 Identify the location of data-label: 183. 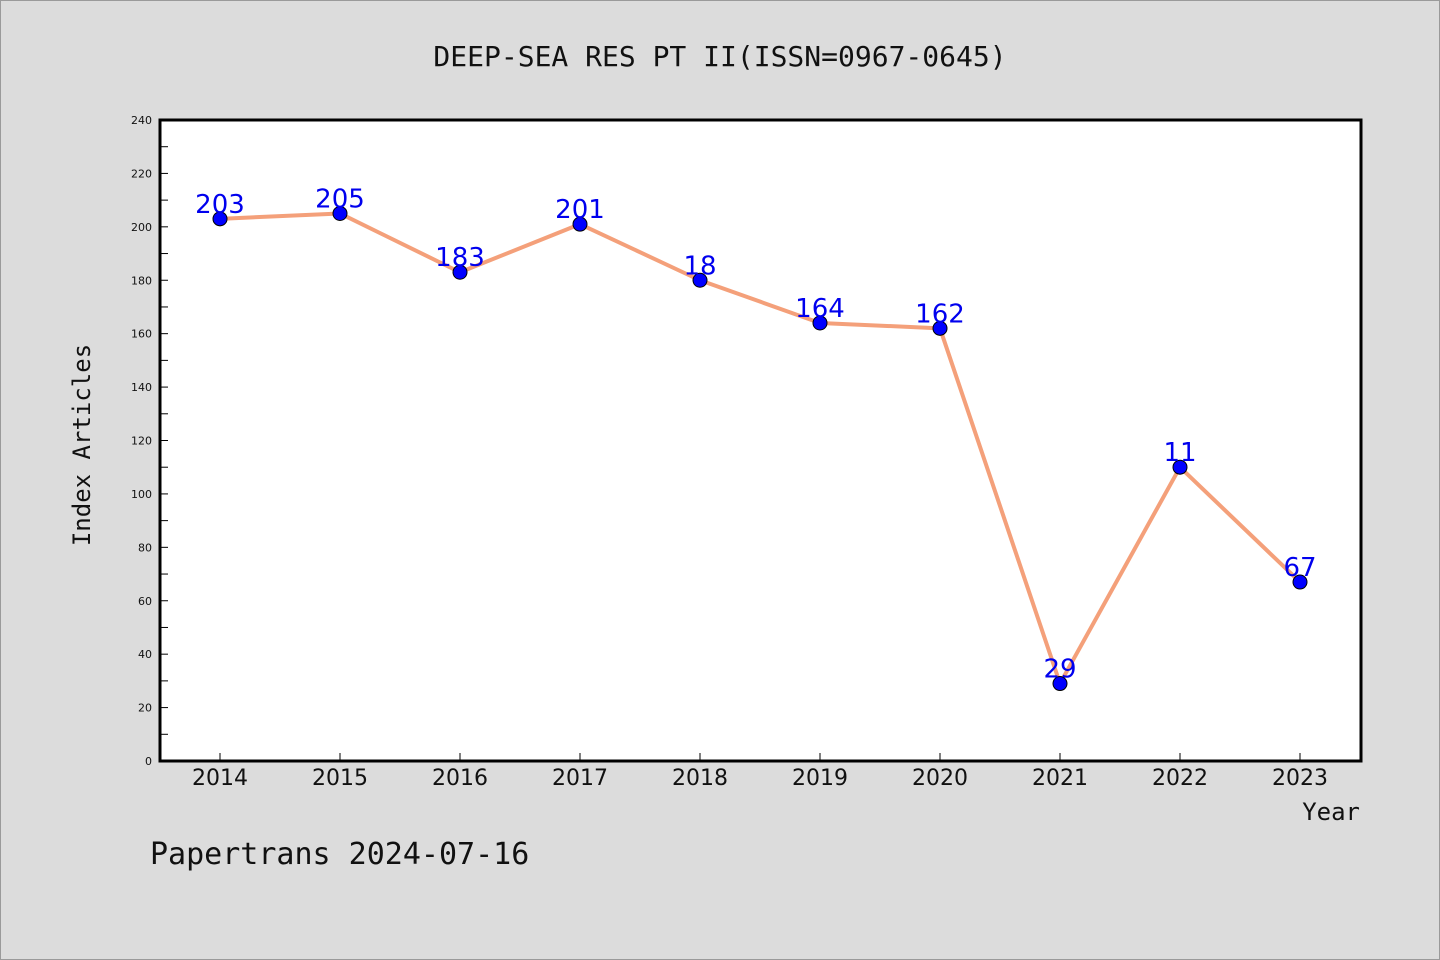
(460, 258).